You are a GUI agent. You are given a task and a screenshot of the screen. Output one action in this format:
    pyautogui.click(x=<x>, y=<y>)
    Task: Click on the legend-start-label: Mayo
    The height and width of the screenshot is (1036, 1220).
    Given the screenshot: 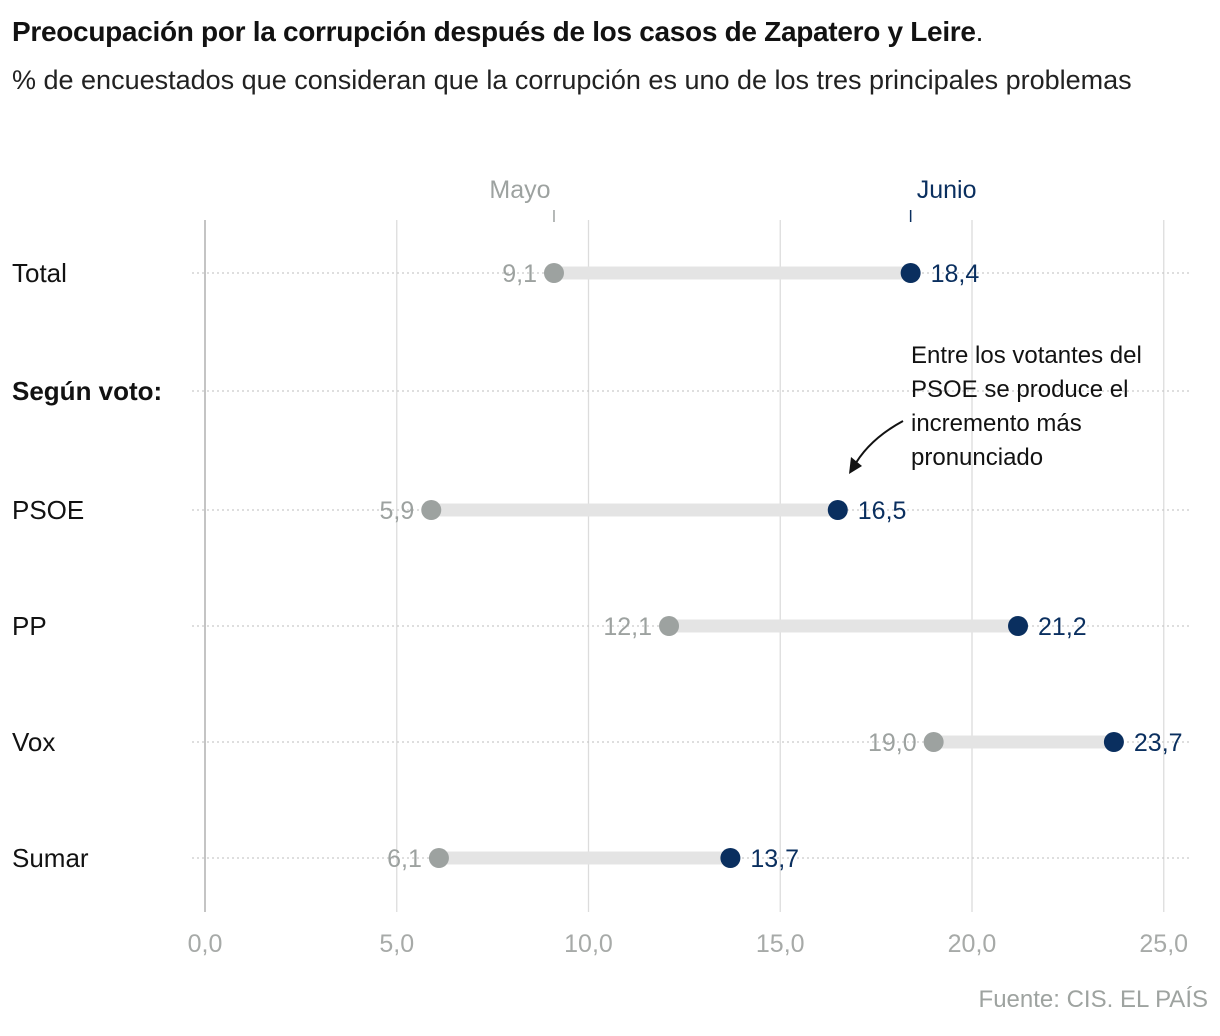 What is the action you would take?
    pyautogui.click(x=519, y=190)
    